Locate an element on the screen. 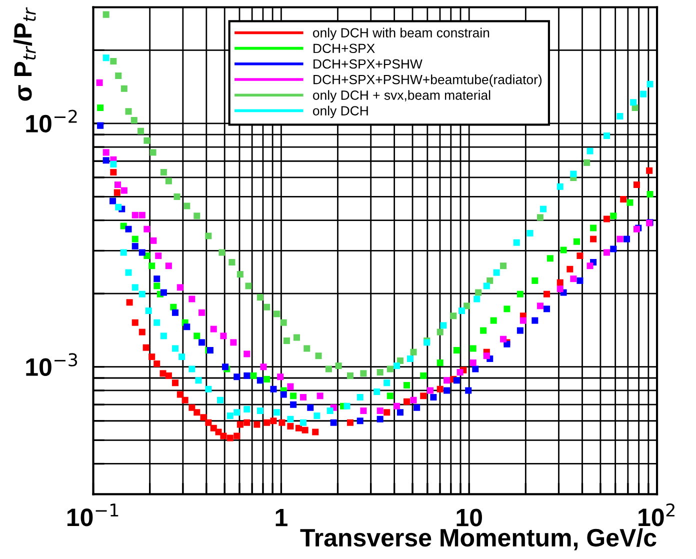 The height and width of the screenshot is (559, 696). legend-label: DCH+SPX is located at coordinates (344, 49).